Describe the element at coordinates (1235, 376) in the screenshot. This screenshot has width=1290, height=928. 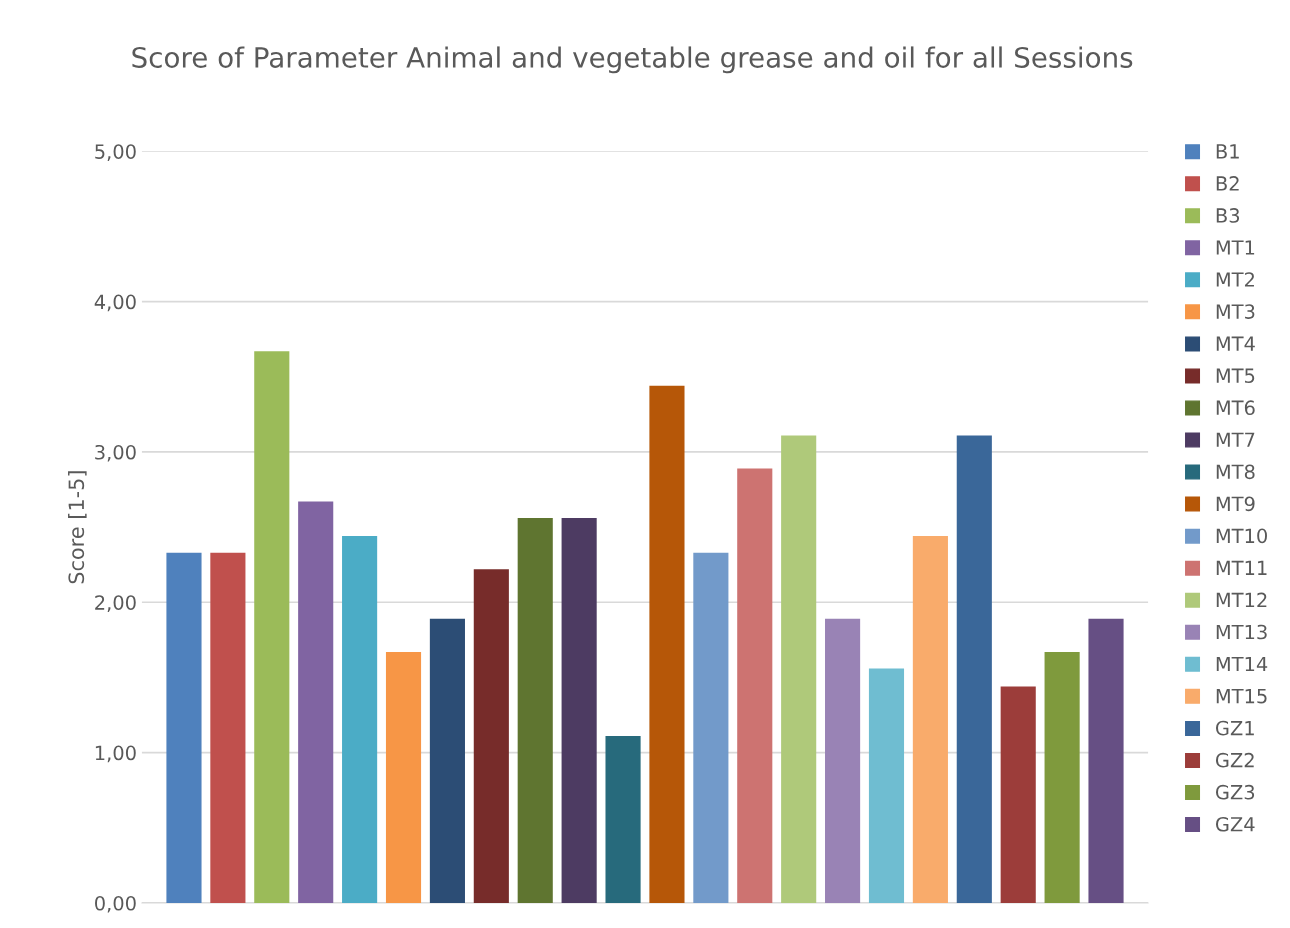
I see `legend-label: MT5` at that location.